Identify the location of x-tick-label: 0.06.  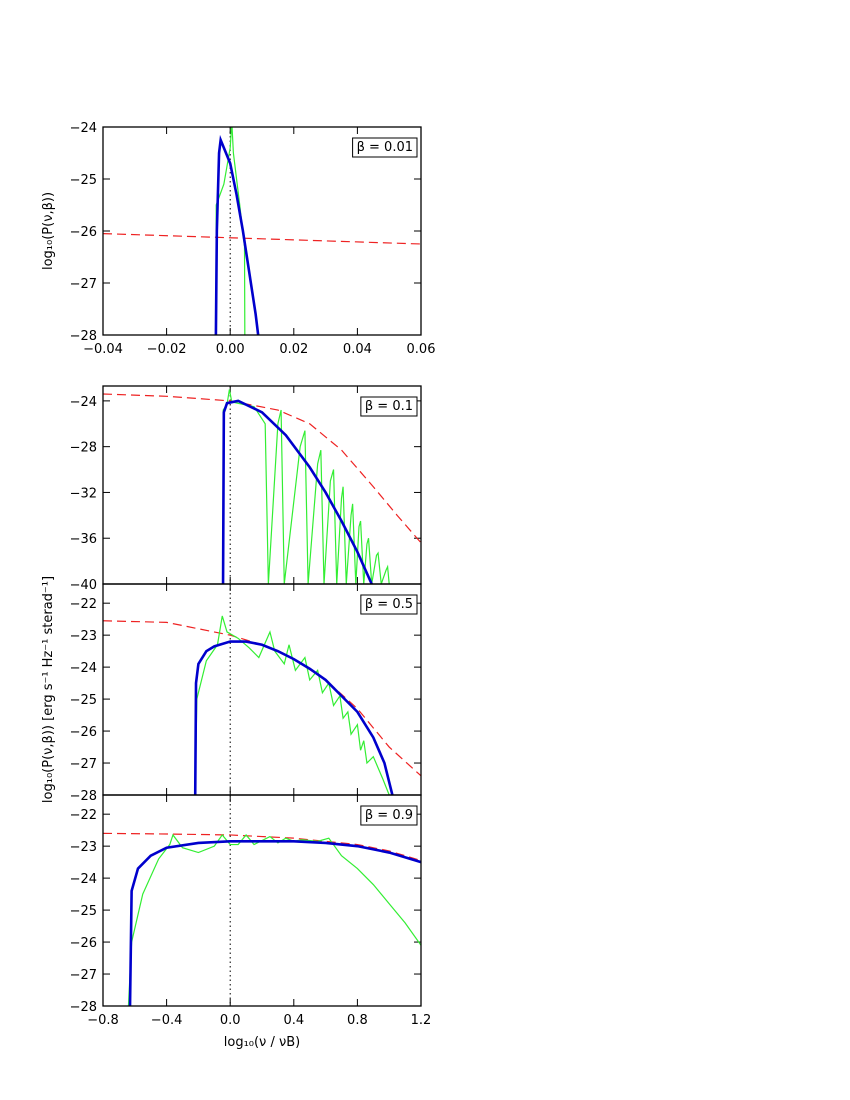
(421, 349).